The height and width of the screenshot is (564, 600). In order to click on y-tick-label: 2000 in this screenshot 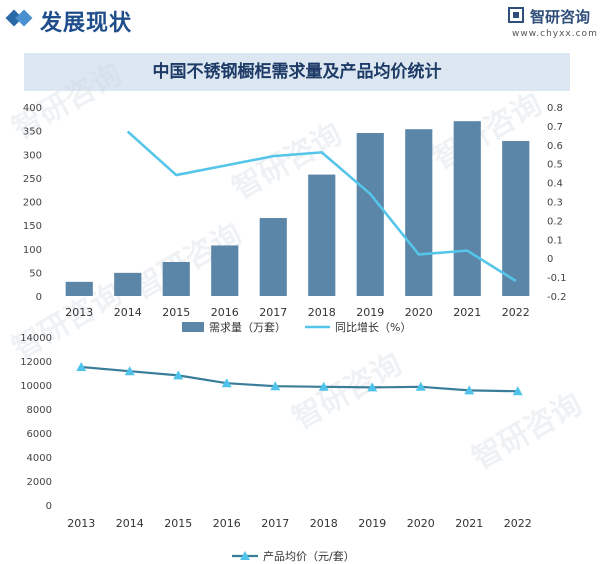, I will do `click(39, 482)`.